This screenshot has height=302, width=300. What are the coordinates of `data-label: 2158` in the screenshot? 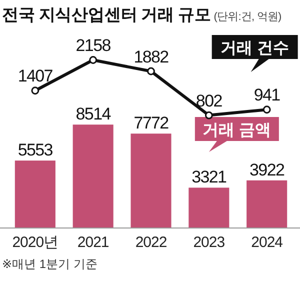 It's located at (93, 45).